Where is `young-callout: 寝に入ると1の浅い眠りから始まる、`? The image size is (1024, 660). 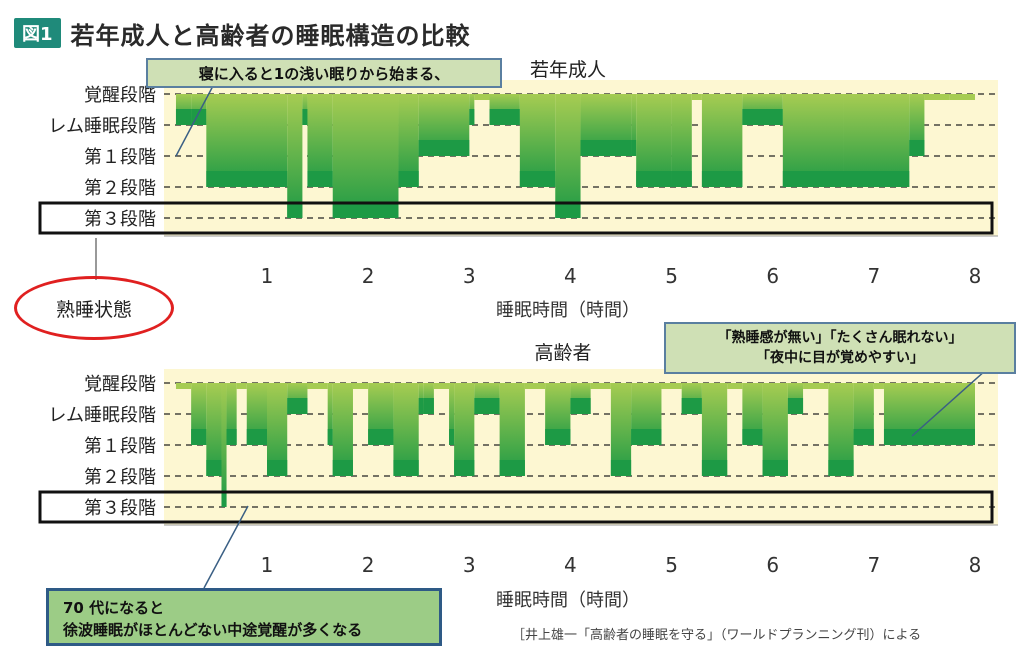
young-callout: 寝に入ると1の浅い眠りから始まる、 is located at coordinates (324, 73).